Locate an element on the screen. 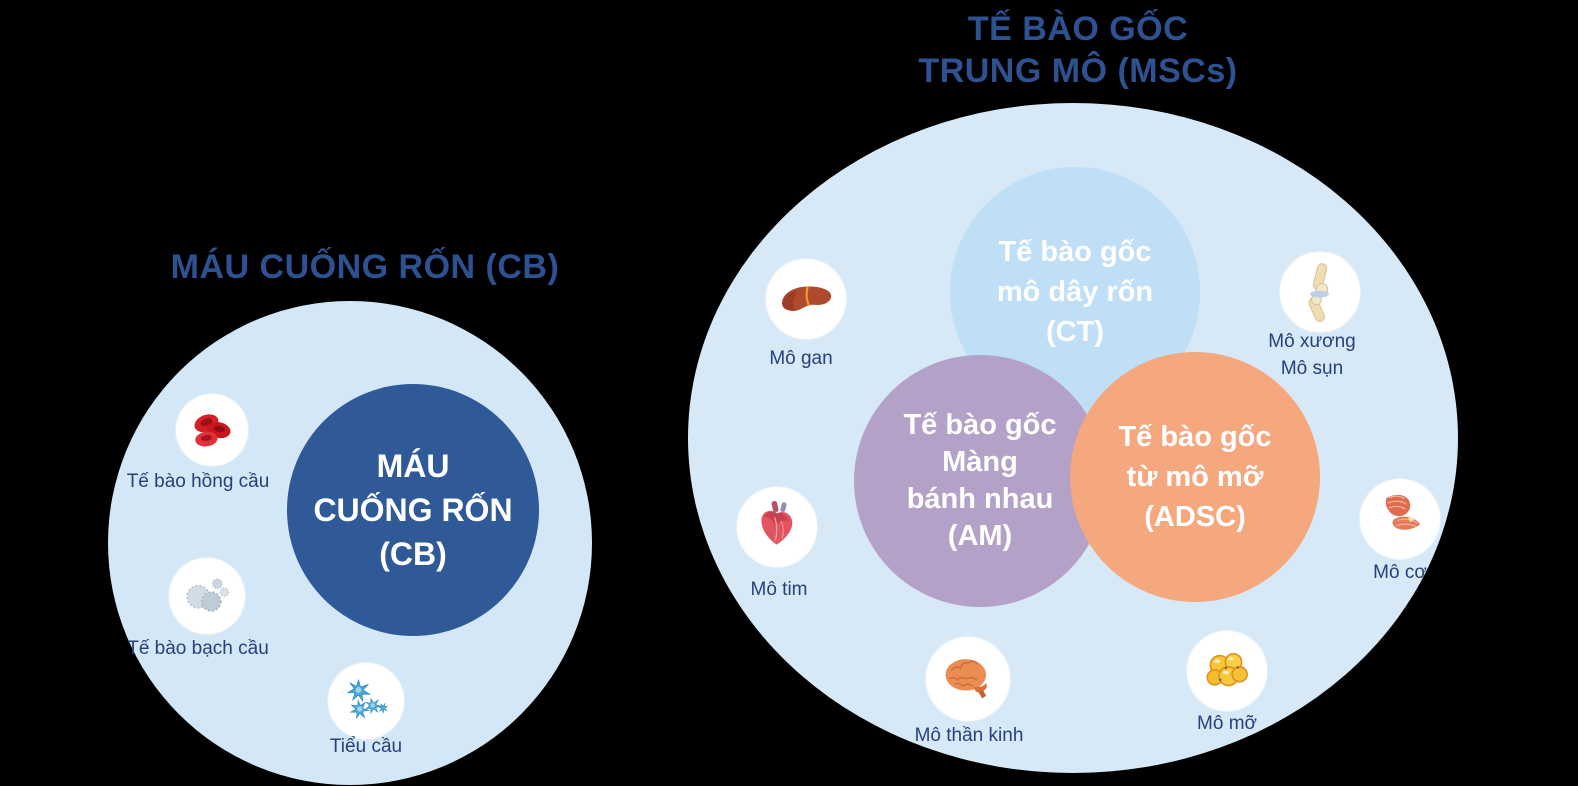 This screenshot has height=786, width=1578. platelets-glyph is located at coordinates (368, 699).